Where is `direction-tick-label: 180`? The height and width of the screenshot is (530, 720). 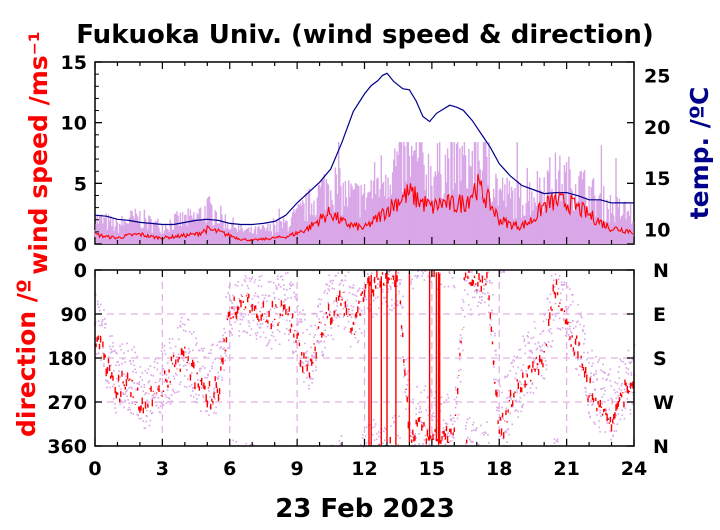
direction-tick-label: 180 is located at coordinates (67, 359).